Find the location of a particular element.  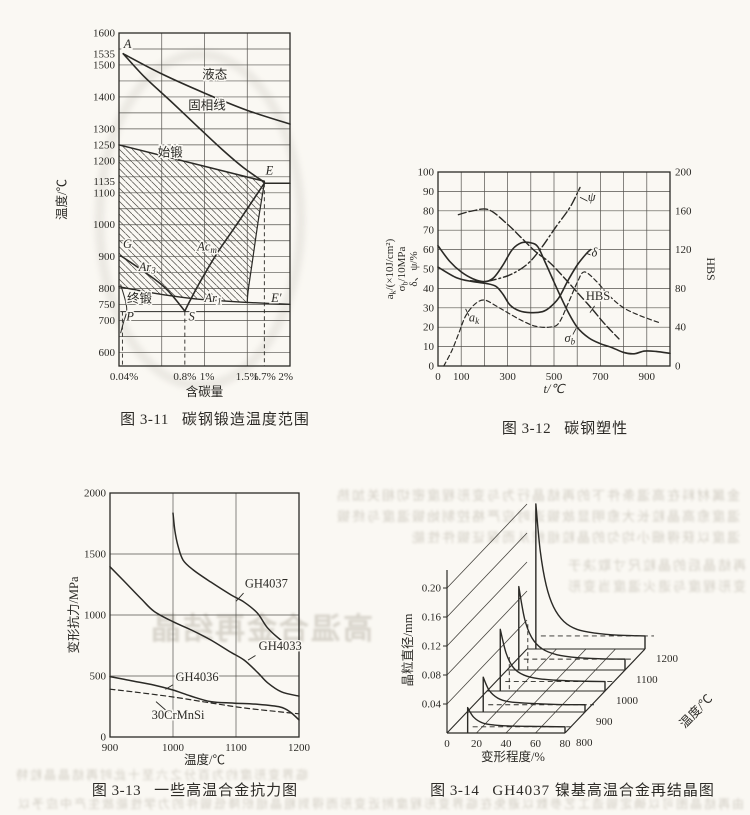

fig-3-13-caption-title: 一些高温合金抗力图 is located at coordinates (226, 791).